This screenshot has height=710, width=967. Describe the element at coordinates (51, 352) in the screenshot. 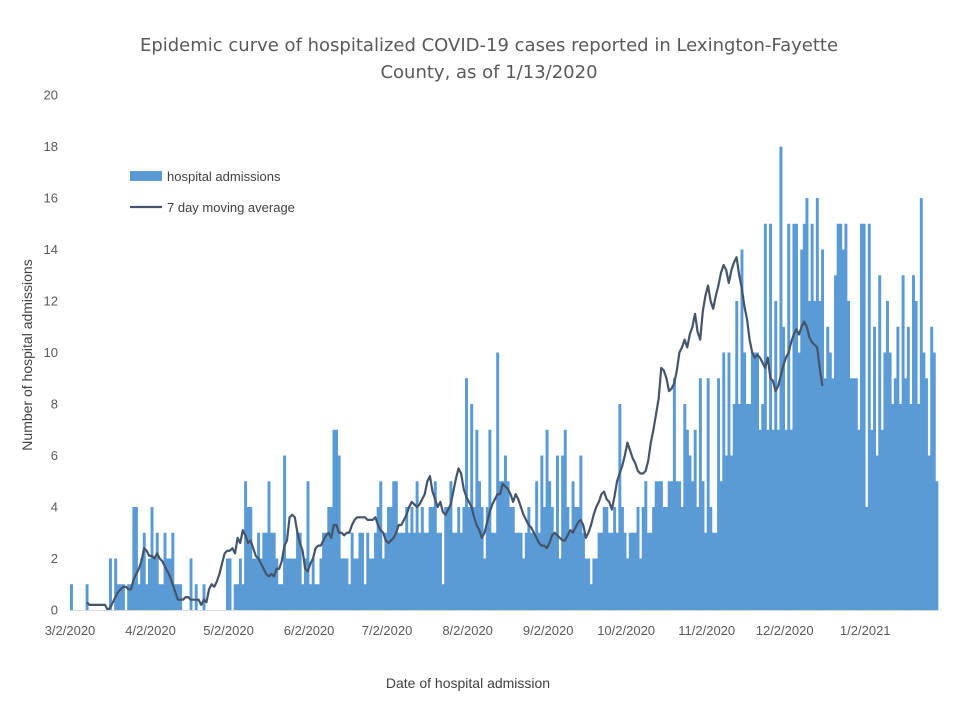

I see `y-tick-label: 10` at that location.